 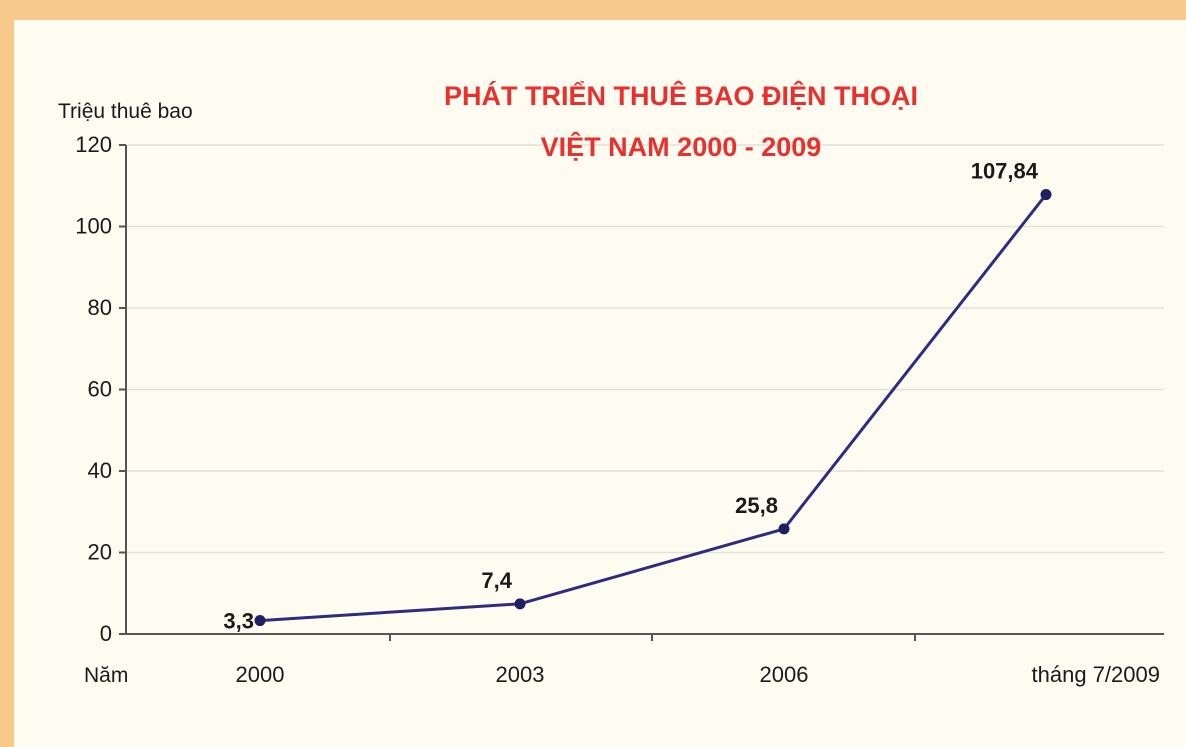 I want to click on x-ticks: 2000 2003 2006 tháng 7/2009, so click(x=698, y=674).